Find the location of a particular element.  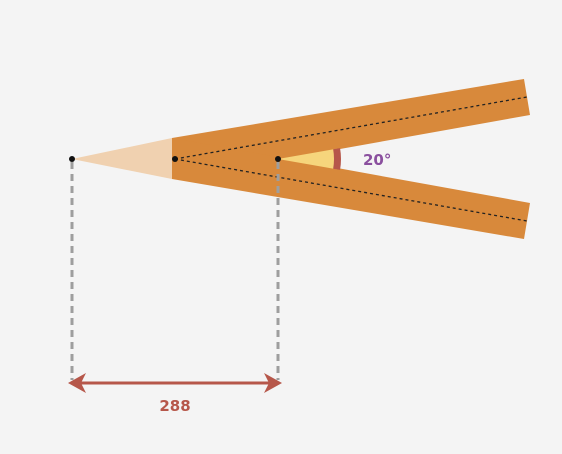

dimension-arrowhead-left is located at coordinates (77, 383).